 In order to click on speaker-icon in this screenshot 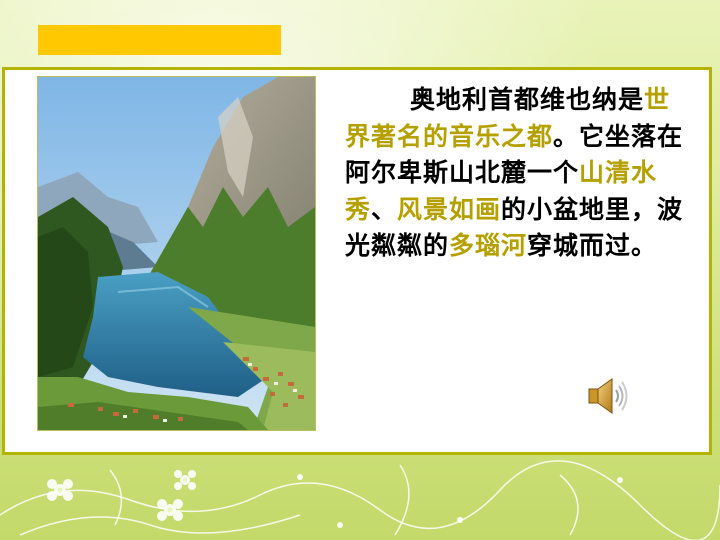, I will do `click(608, 396)`.